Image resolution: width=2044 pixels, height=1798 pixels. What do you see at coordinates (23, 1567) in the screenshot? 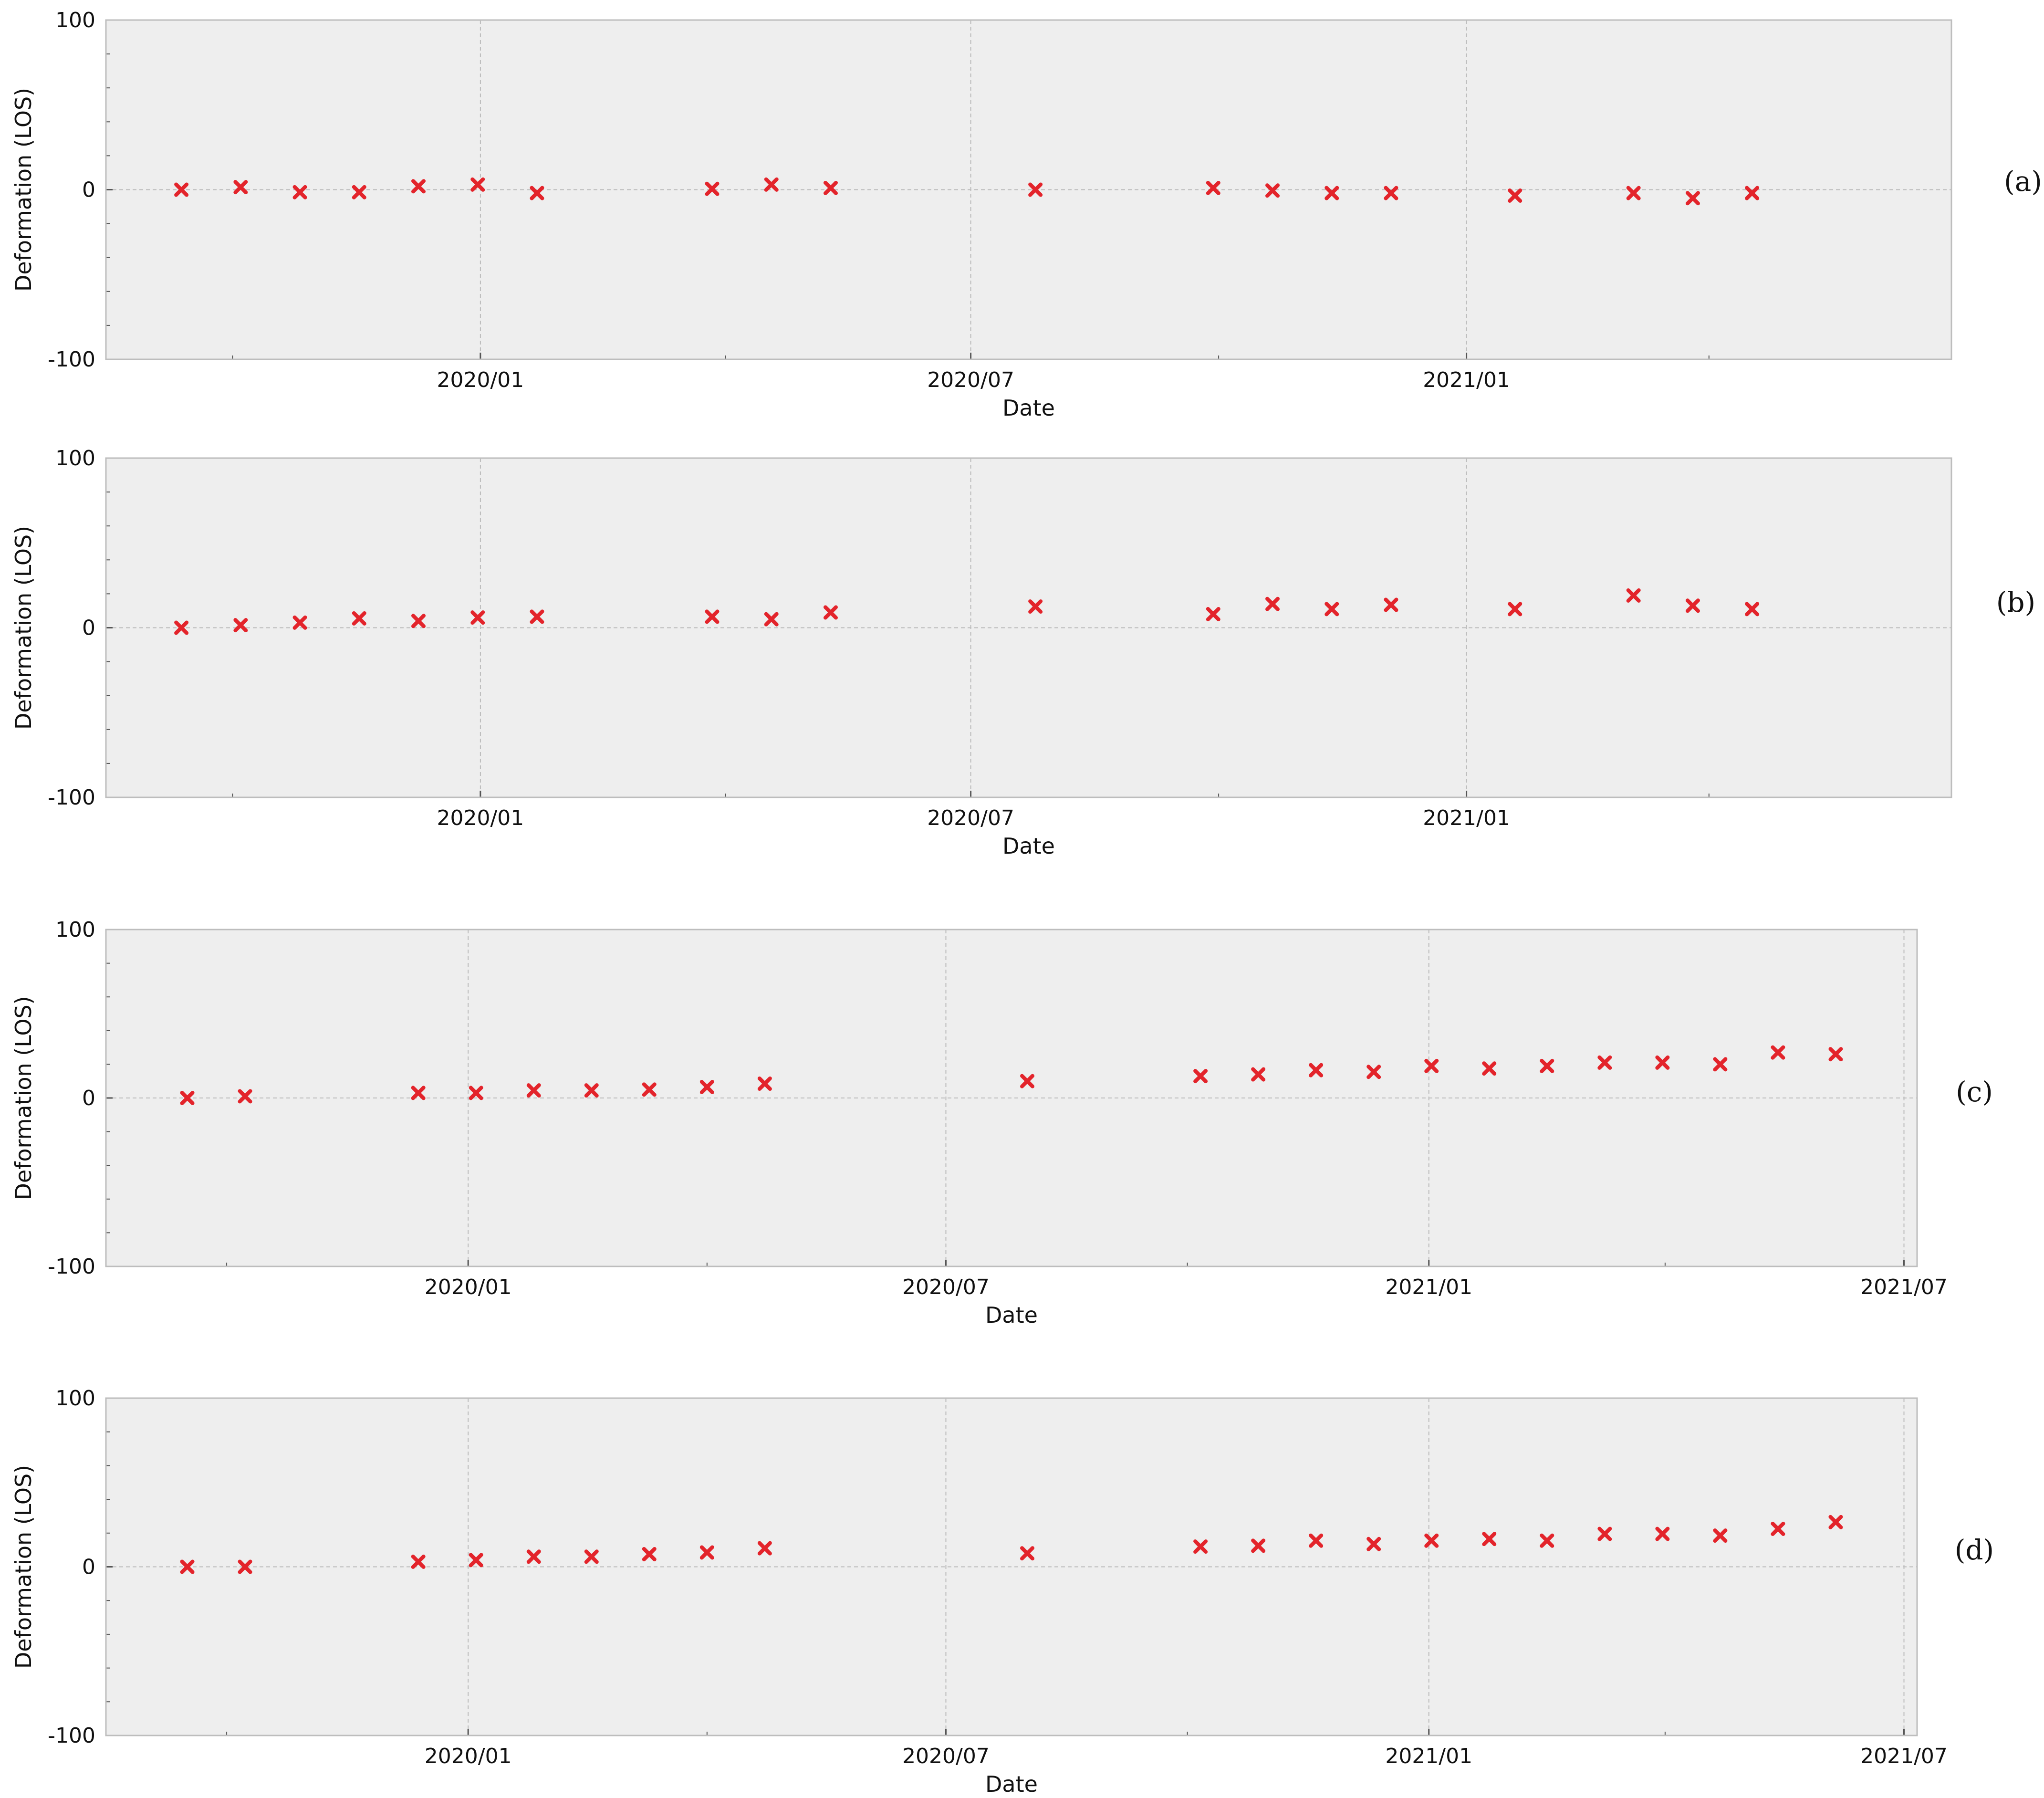
I see `y-axis-title: Deformation (LOS)` at bounding box center [23, 1567].